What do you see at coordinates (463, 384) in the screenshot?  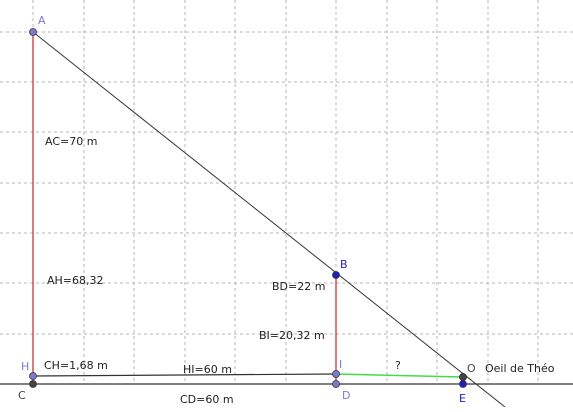 I see `point-e` at bounding box center [463, 384].